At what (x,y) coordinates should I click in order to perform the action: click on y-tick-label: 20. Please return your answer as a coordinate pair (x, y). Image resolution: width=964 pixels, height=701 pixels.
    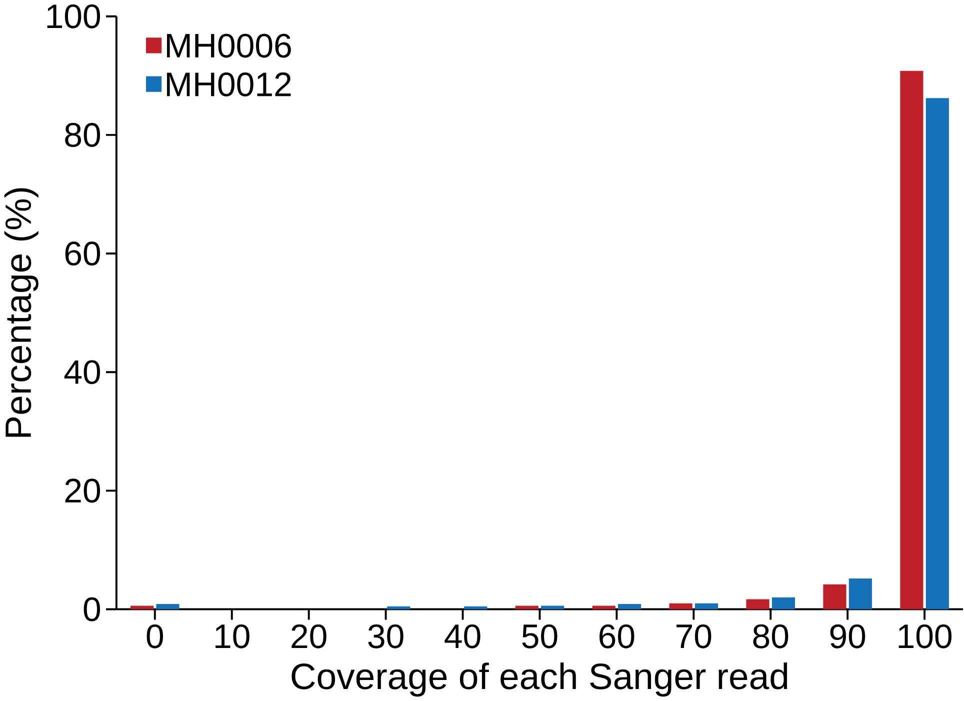
    Looking at the image, I should click on (82, 490).